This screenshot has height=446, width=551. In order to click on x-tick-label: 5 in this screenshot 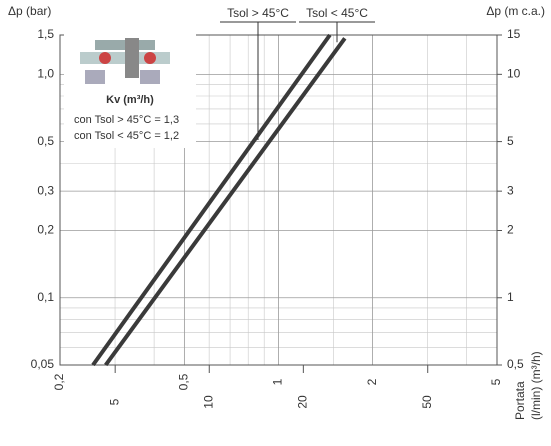, I will do `click(496, 381)`.